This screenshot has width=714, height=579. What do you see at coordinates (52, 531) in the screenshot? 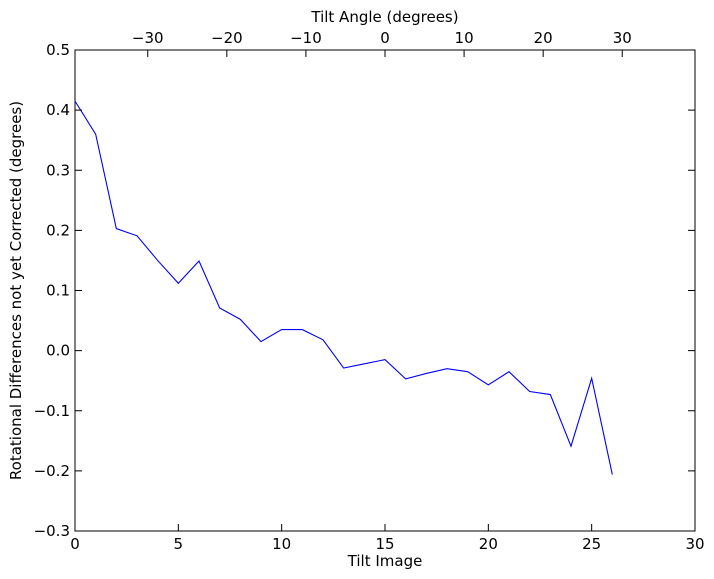
I see `y-tick-label: −0.3` at bounding box center [52, 531].